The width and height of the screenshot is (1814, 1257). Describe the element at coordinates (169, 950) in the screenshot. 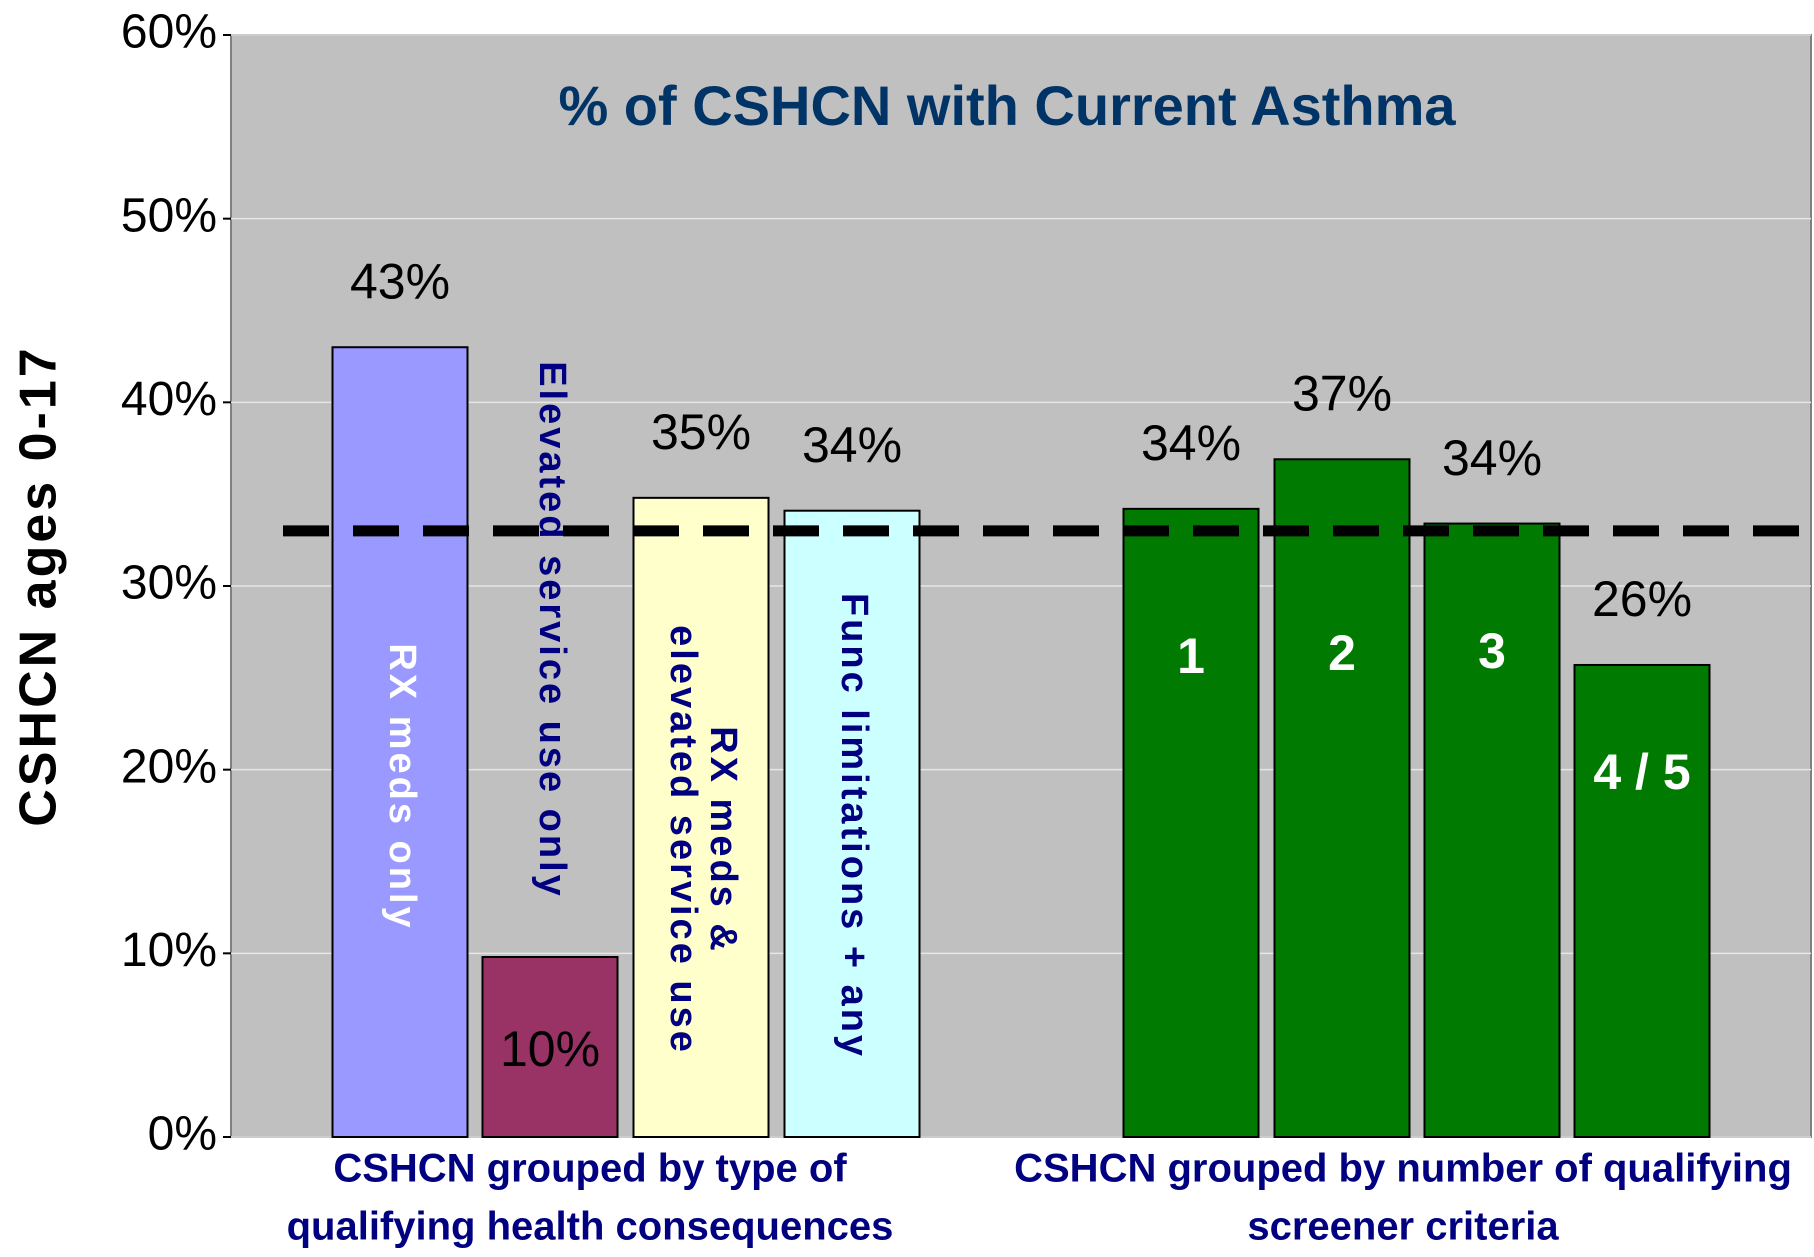

I see `y-tick-label: 10%` at that location.